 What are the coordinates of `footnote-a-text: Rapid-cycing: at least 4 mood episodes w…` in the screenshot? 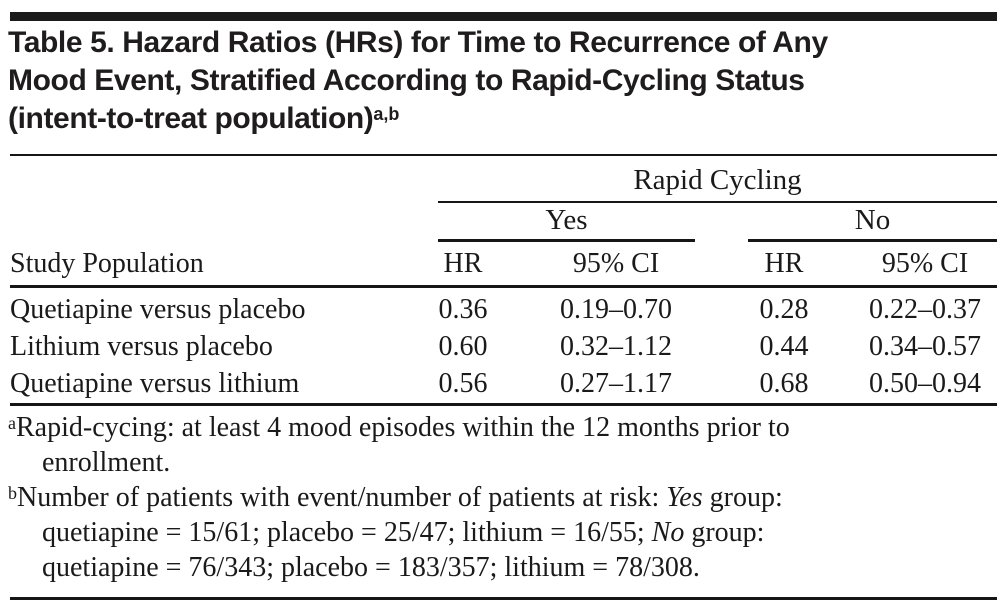 It's located at (403, 427).